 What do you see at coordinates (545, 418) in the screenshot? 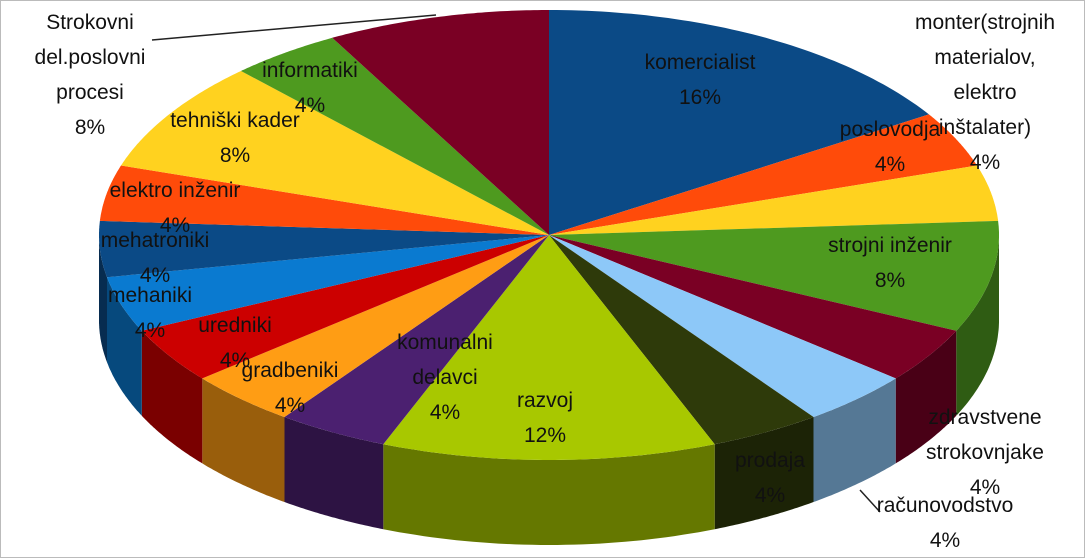
I see `slice-label: razvoj 12%` at bounding box center [545, 418].